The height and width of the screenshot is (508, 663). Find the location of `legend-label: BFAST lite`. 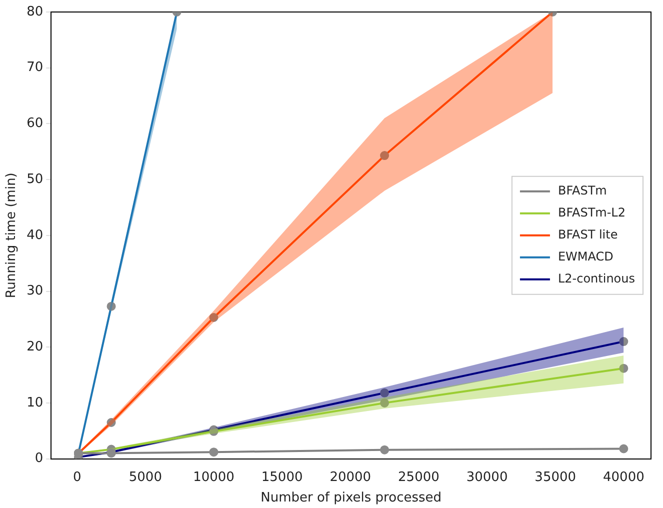

legend-label: BFAST lite is located at coordinates (588, 235).